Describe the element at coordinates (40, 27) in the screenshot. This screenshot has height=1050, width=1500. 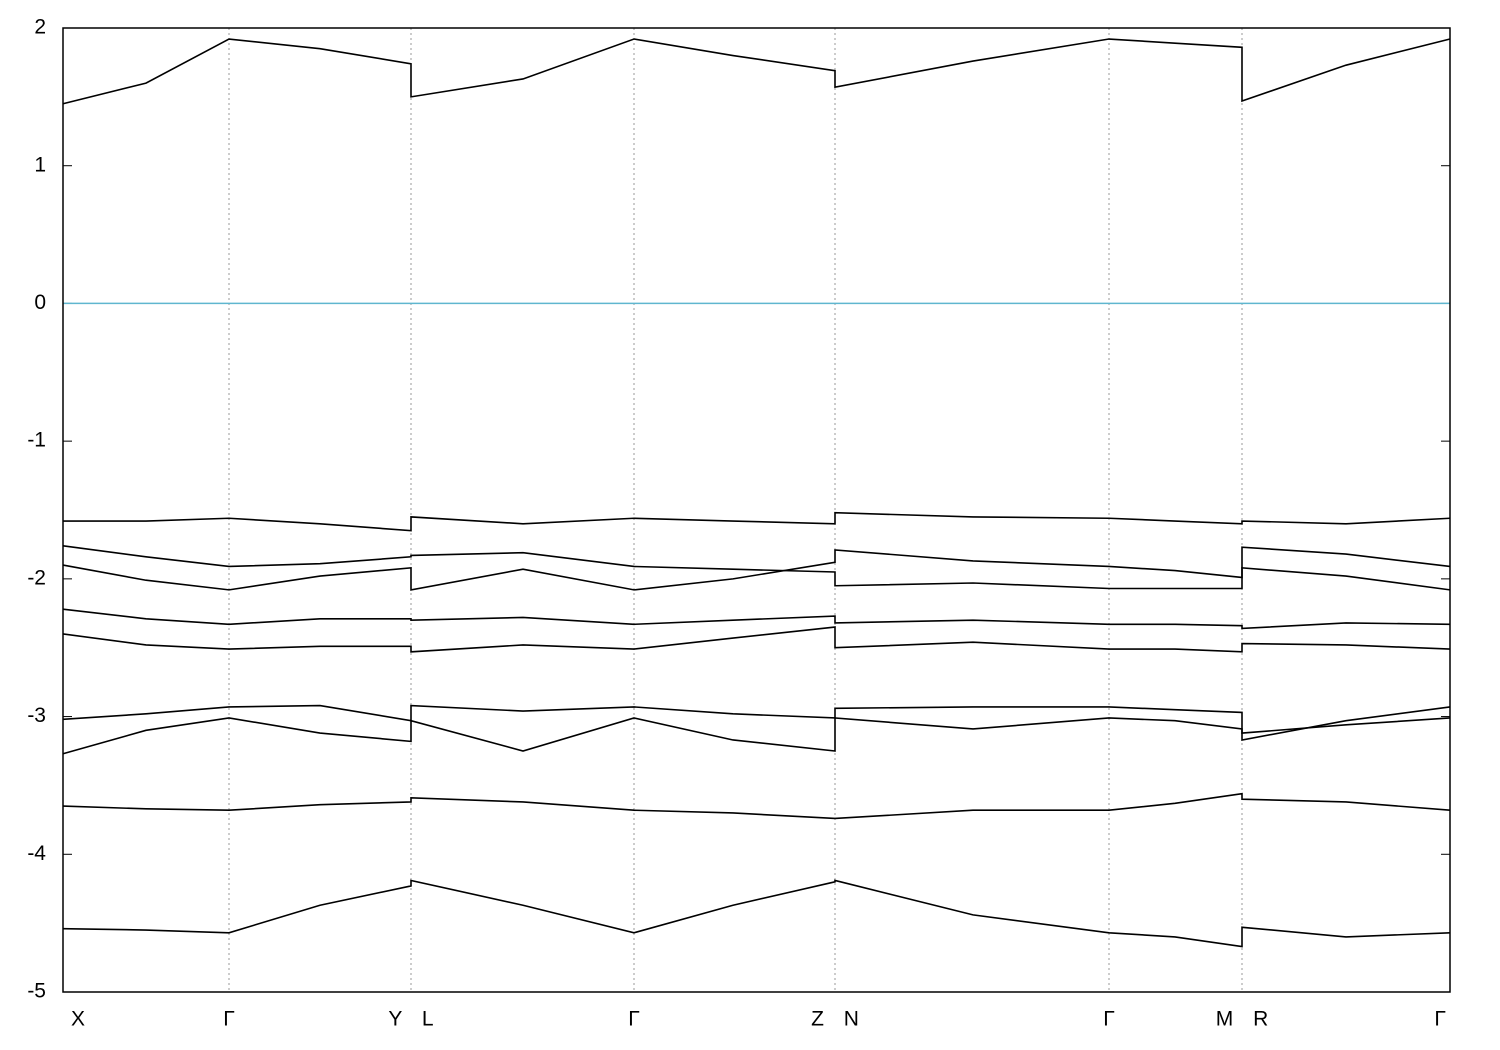
I see `y-tick-label: 2` at that location.